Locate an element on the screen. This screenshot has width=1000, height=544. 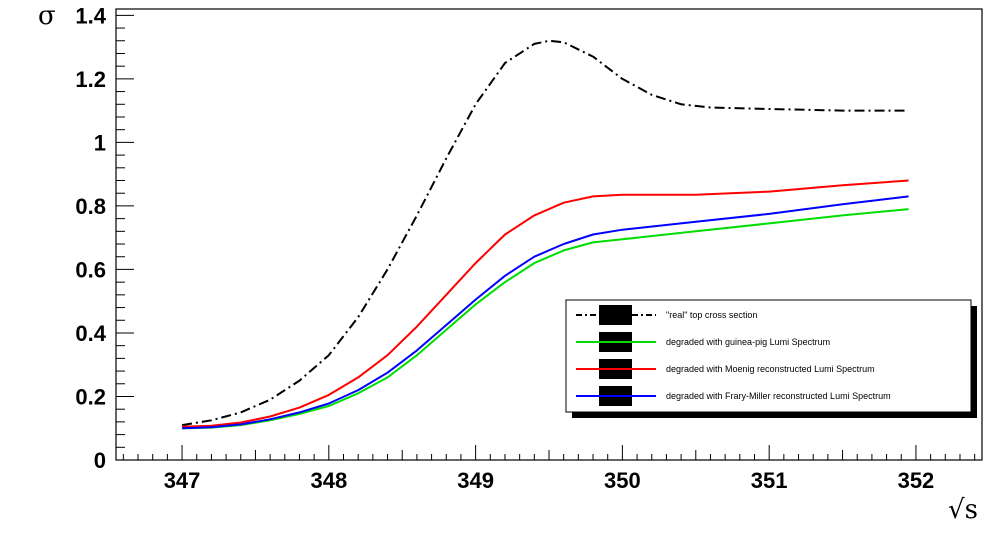
legend-box is located at coordinates (768, 356).